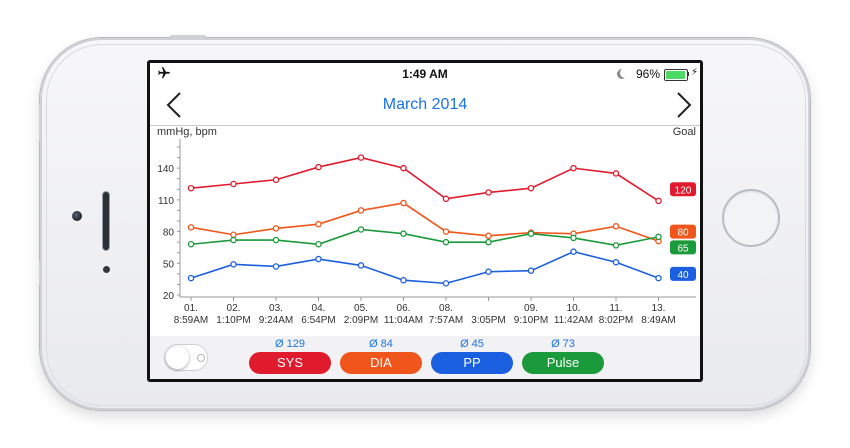 Image resolution: width=850 pixels, height=448 pixels. I want to click on navigation-bar: March 2014, so click(425, 105).